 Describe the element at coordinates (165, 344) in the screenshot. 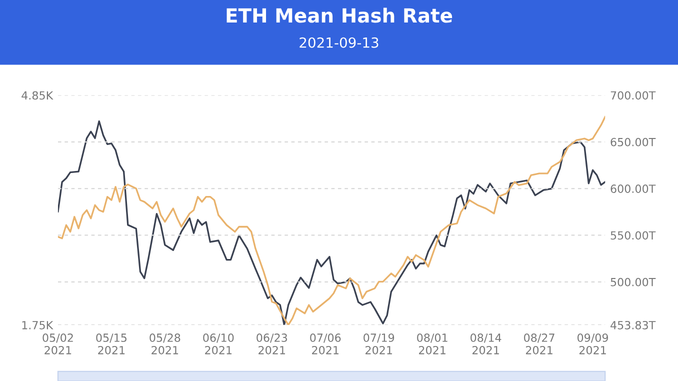

I see `x-tick-label: 05/28 2021` at that location.